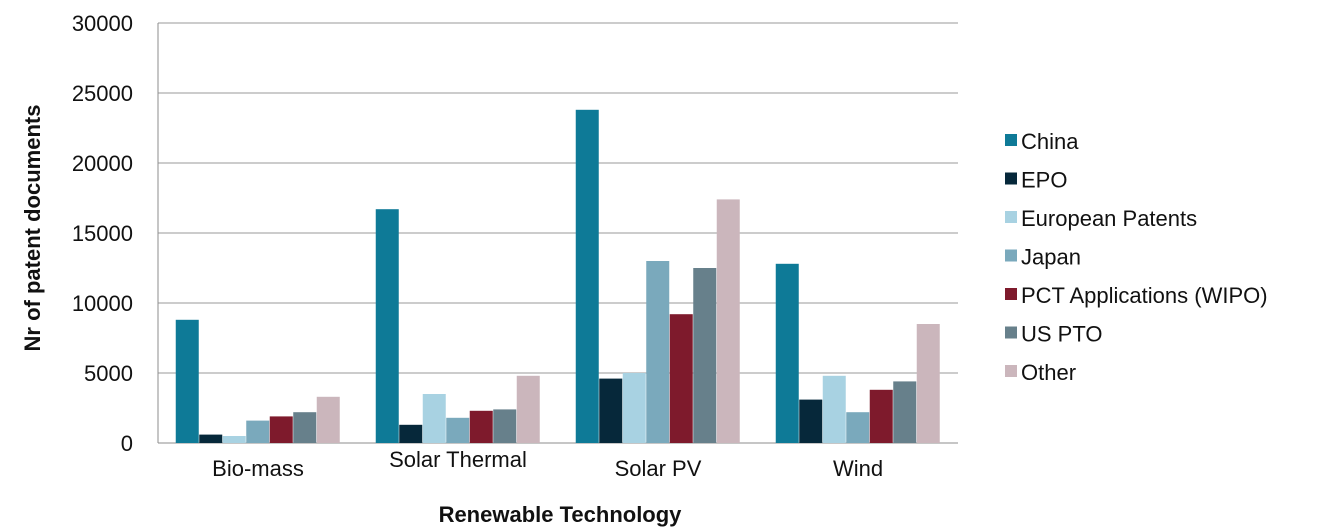 The image size is (1326, 527). I want to click on y-tick-label: 20000, so click(102, 163).